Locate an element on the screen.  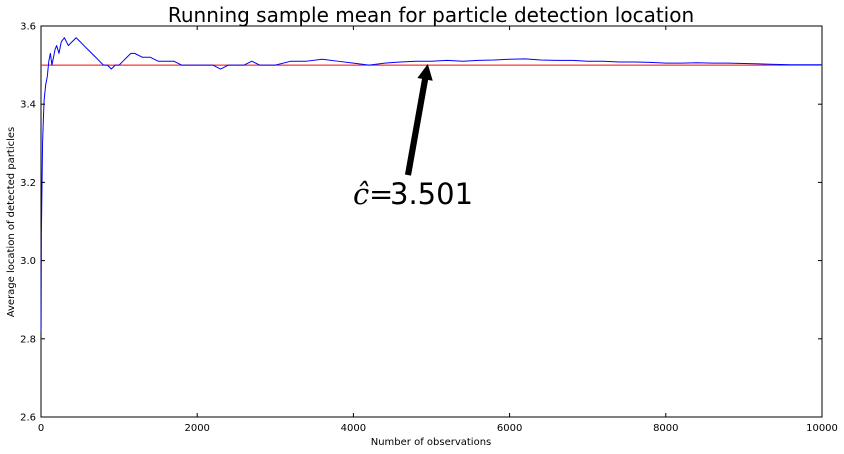
annotation-arrow is located at coordinates (418, 119).